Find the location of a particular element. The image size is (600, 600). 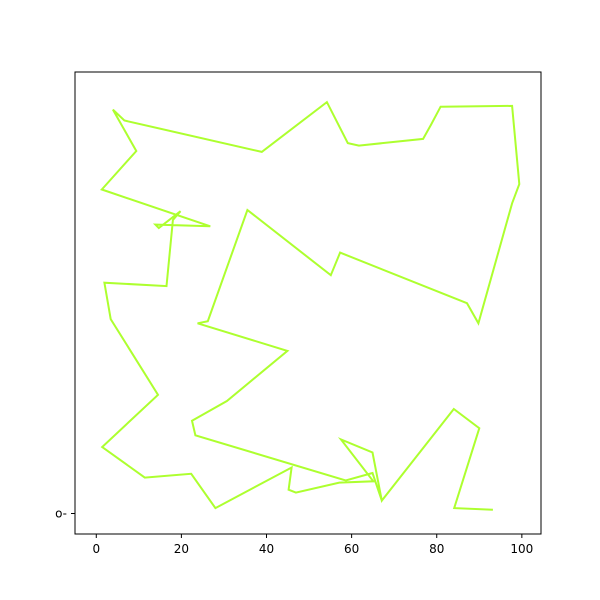

x-tick-label: 20 is located at coordinates (181, 549).